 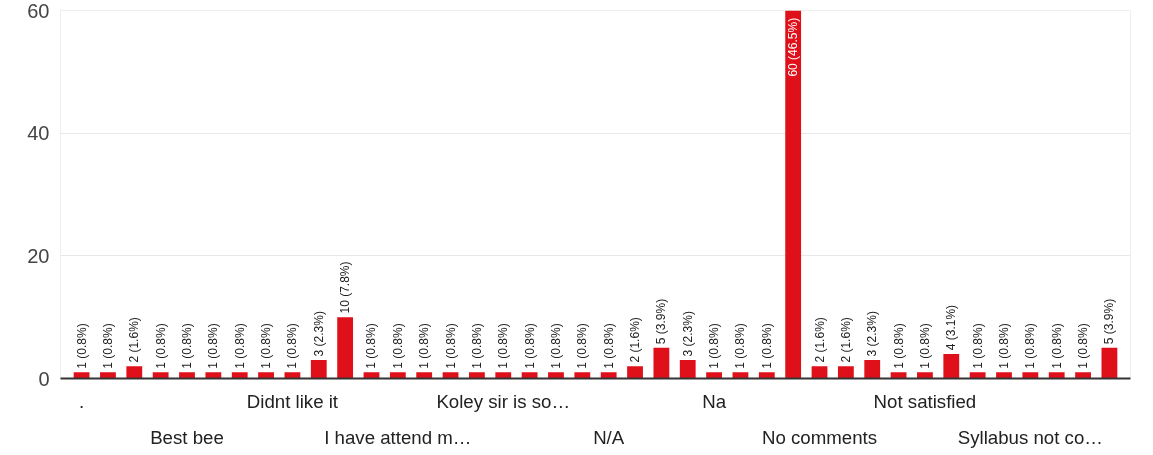 I want to click on x-tick-label: ., so click(x=81, y=401).